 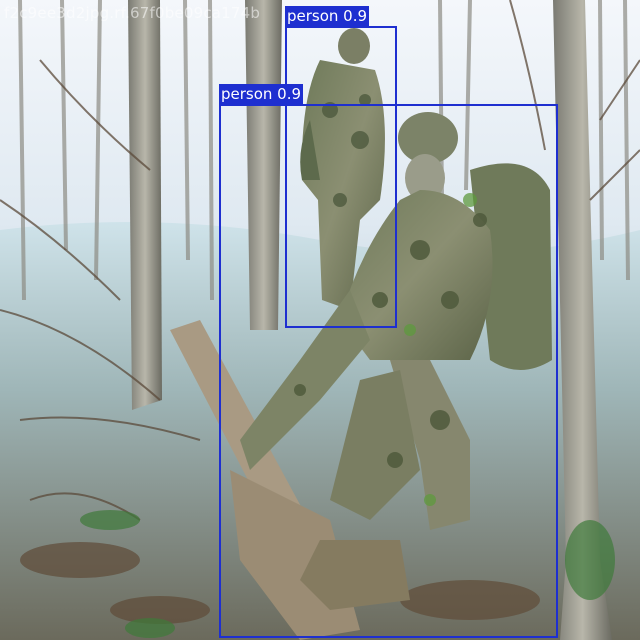 What do you see at coordinates (342, 169) in the screenshot?
I see `soldier-standing` at bounding box center [342, 169].